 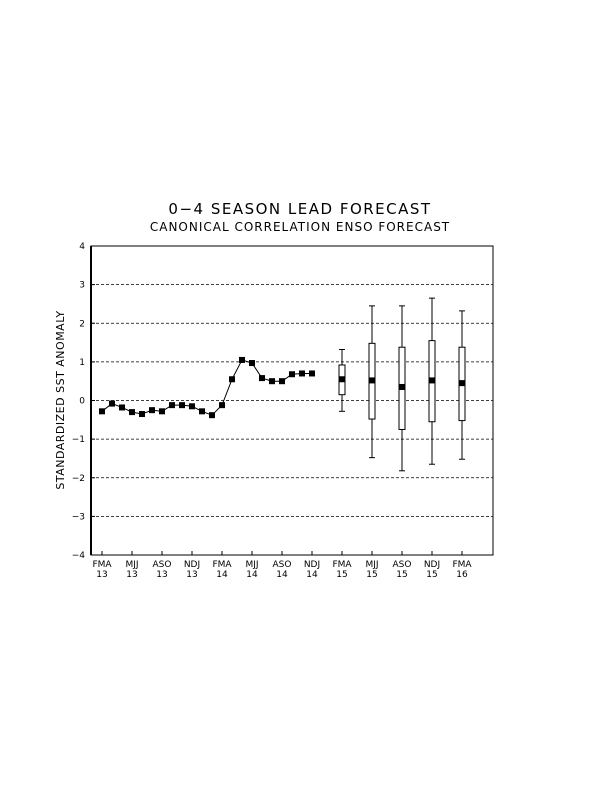 I want to click on y-tick-label: −4, so click(x=79, y=556).